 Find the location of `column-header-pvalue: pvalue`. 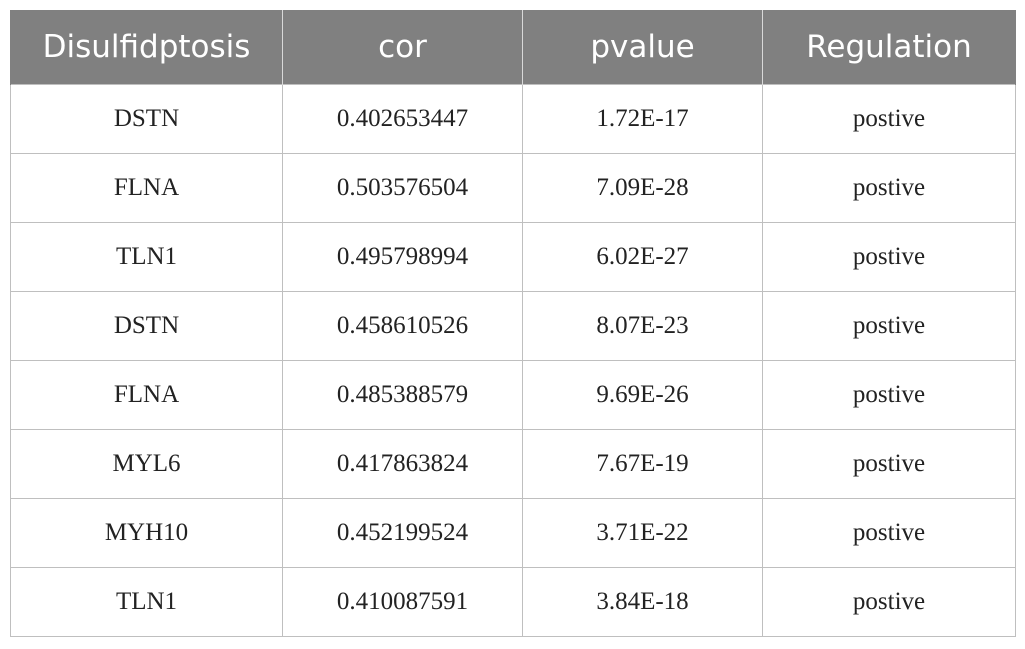

column-header-pvalue: pvalue is located at coordinates (642, 47).